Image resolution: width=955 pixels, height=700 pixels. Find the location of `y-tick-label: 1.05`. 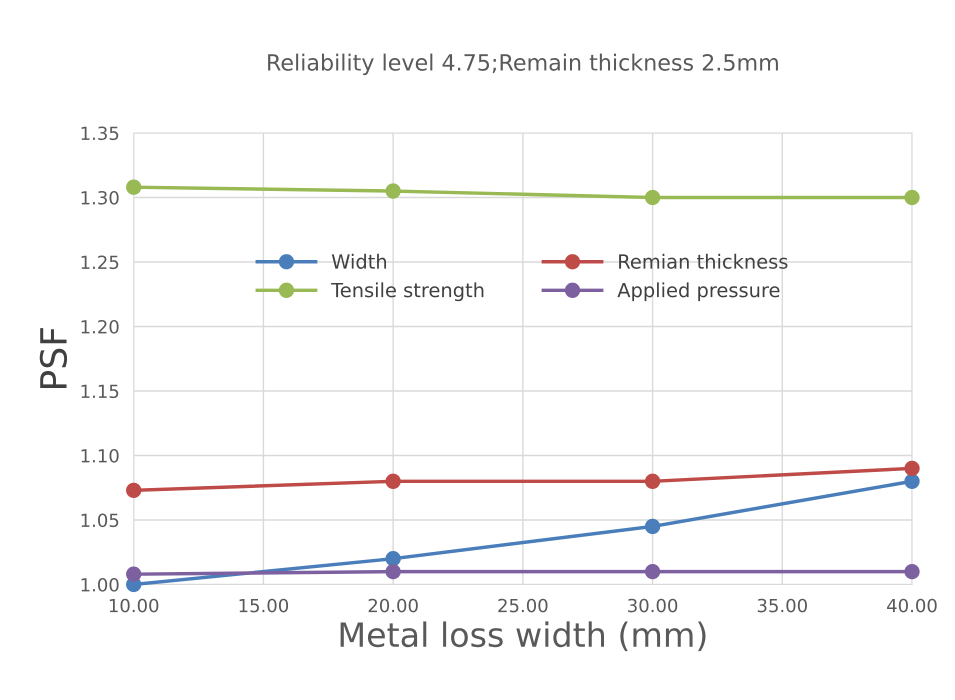

y-tick-label: 1.05 is located at coordinates (100, 520).